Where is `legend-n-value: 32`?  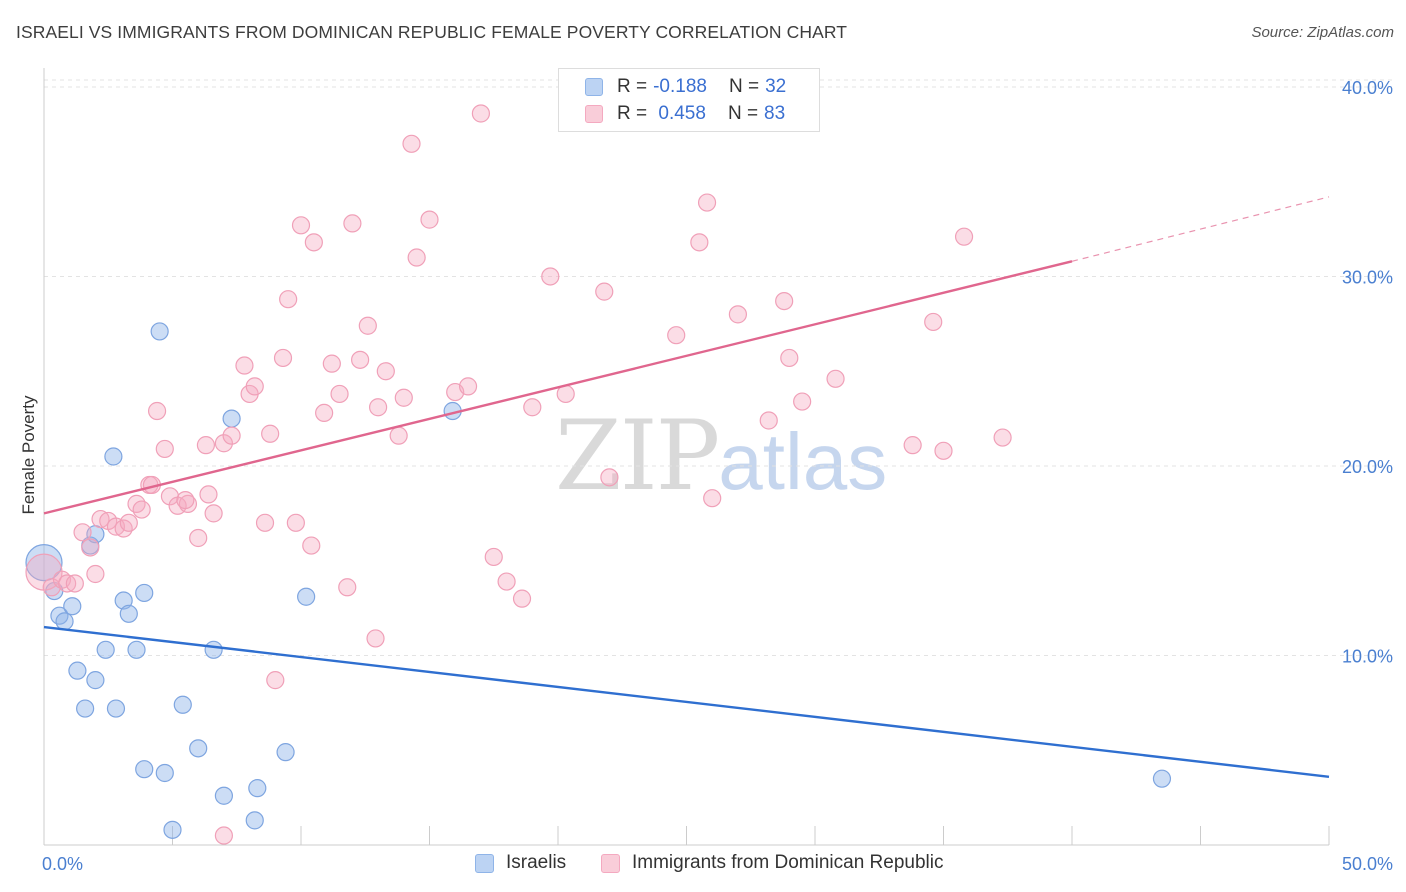 legend-n-value: 32 is located at coordinates (776, 86).